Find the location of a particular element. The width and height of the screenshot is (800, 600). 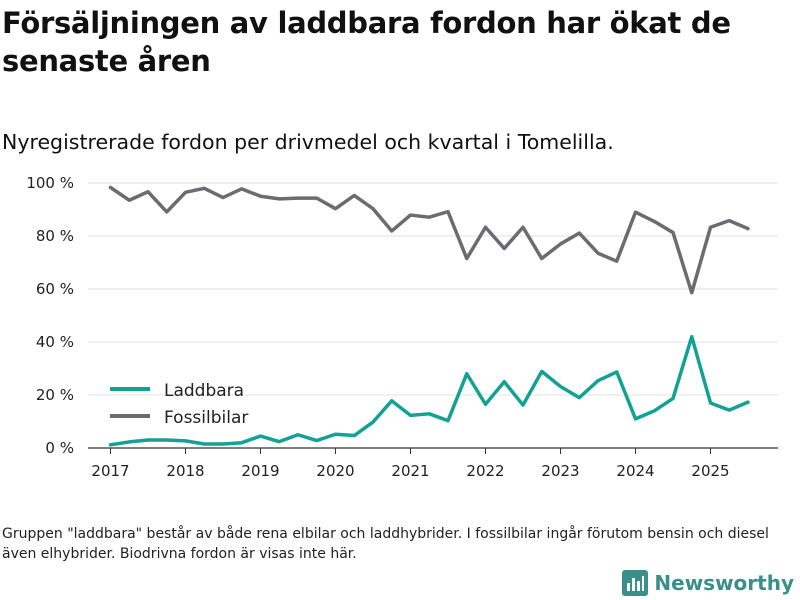

series-line-fossilbilar is located at coordinates (429, 240).